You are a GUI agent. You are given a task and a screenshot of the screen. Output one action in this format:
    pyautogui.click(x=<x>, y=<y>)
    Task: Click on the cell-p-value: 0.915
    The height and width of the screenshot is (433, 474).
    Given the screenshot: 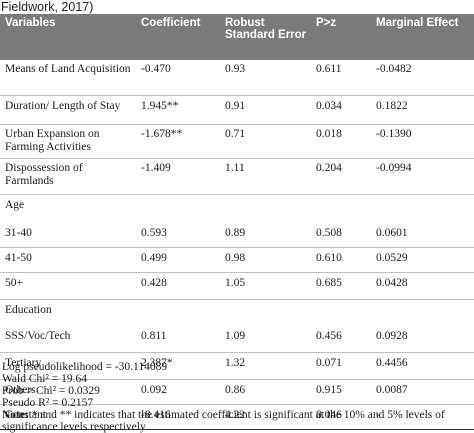 What is the action you would take?
    pyautogui.click(x=341, y=392)
    